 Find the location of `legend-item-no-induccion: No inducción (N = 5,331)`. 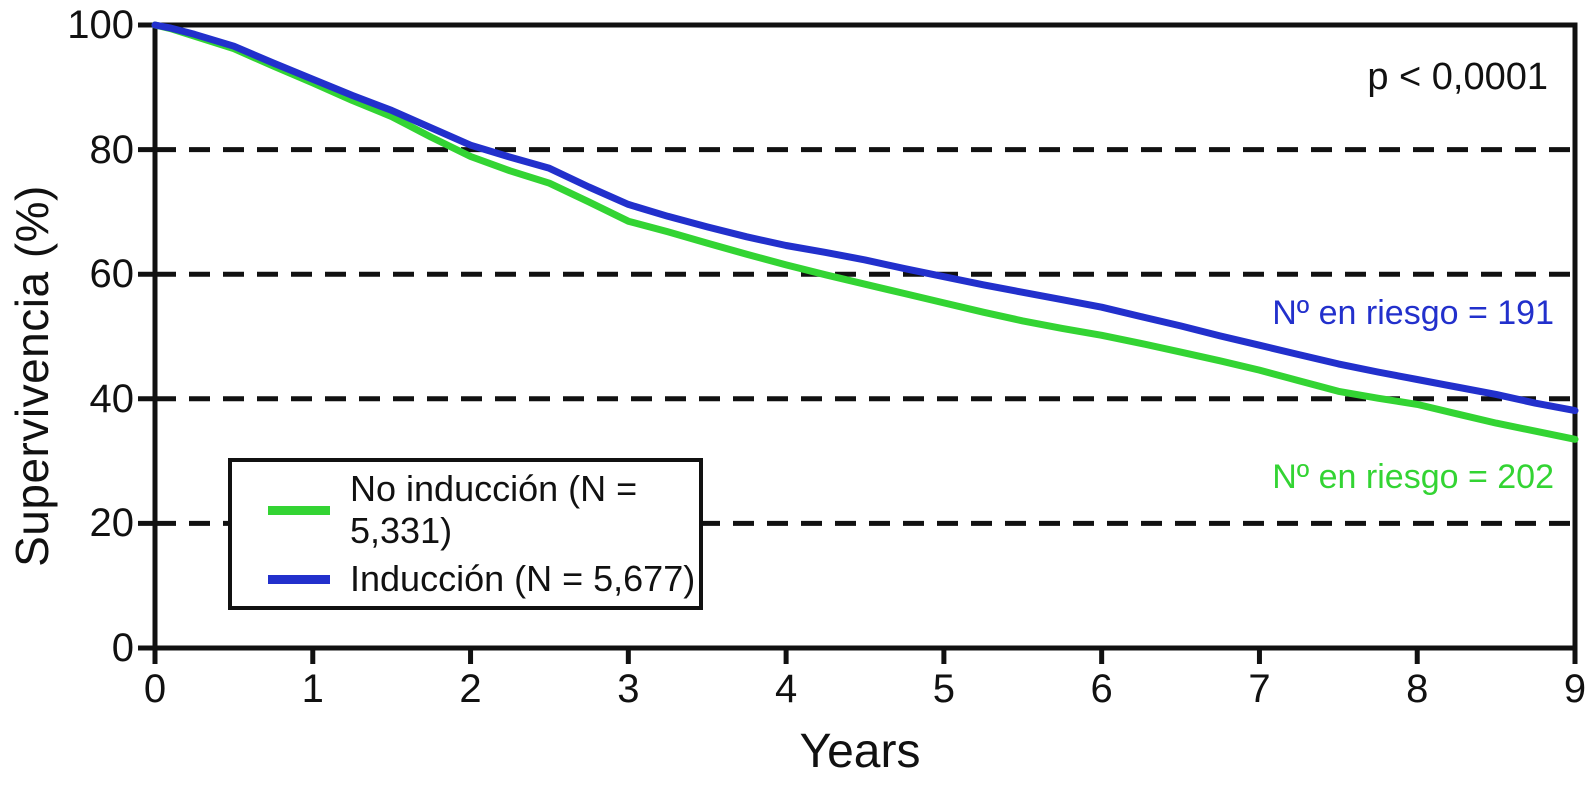

legend-item-no-induccion: No inducción (N = 5,331) is located at coordinates (483, 510).